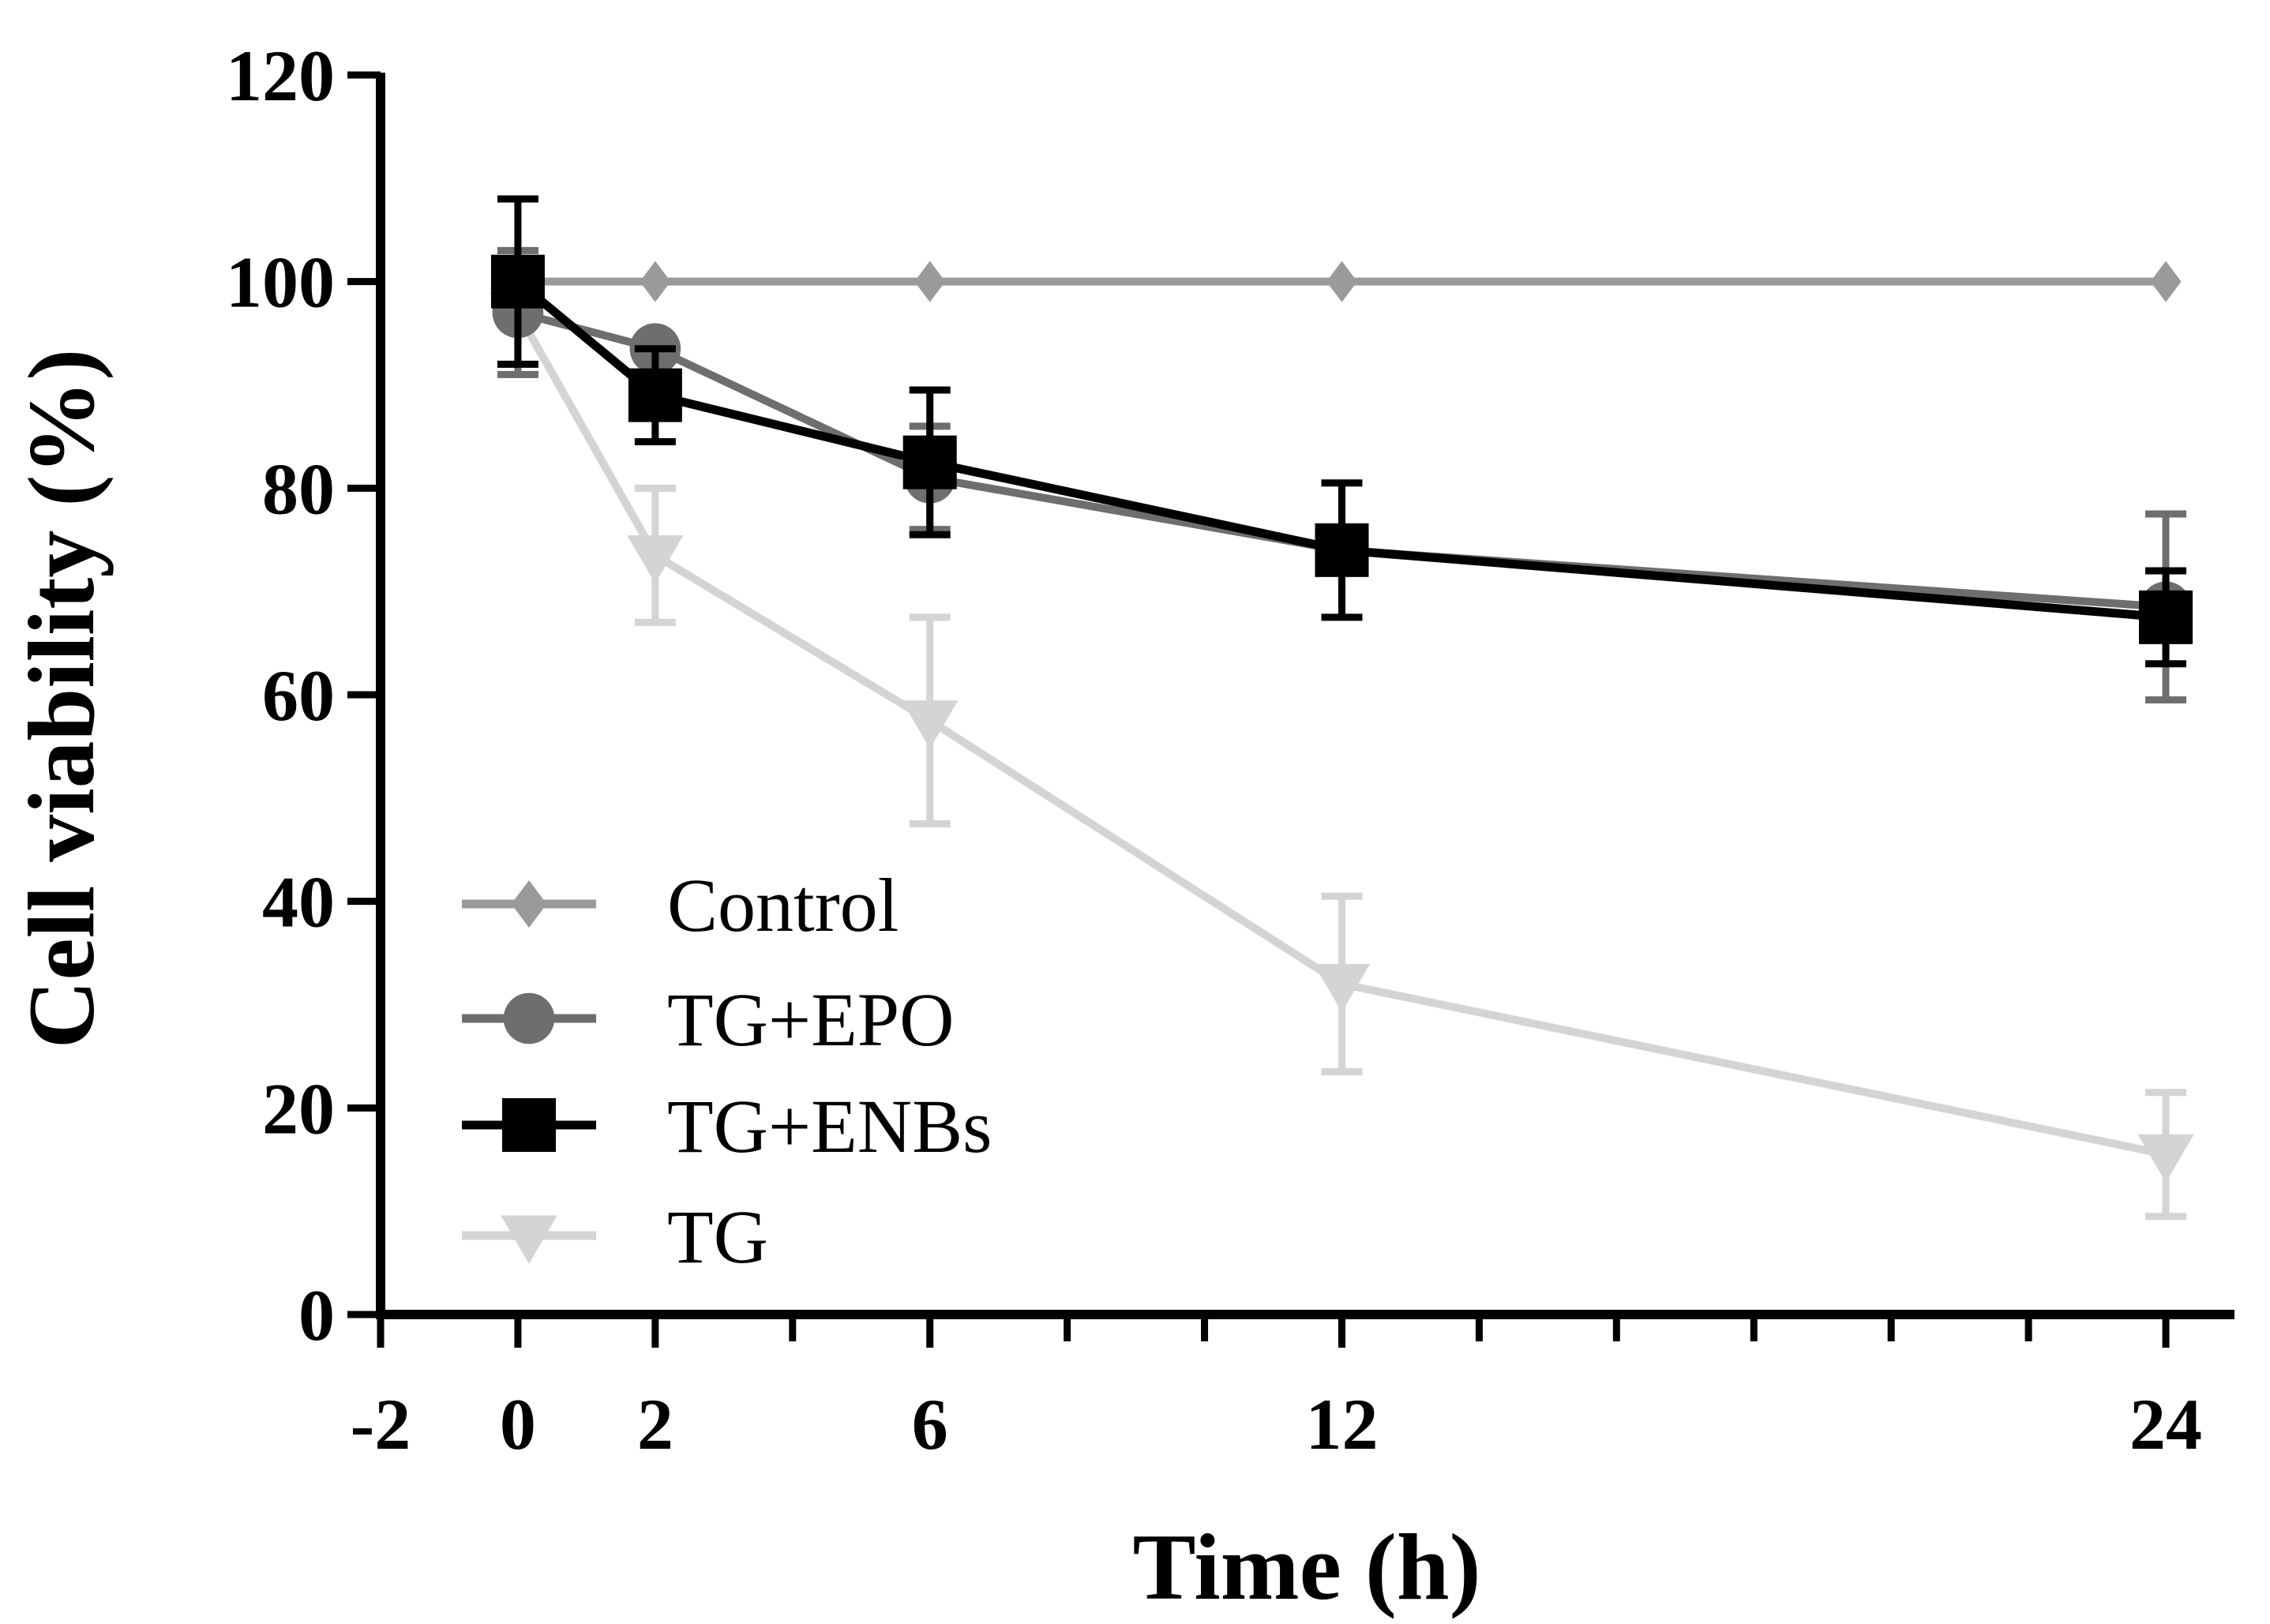 Image resolution: width=2270 pixels, height=1624 pixels. What do you see at coordinates (381, 1424) in the screenshot?
I see `x-tick-label--2: -2` at bounding box center [381, 1424].